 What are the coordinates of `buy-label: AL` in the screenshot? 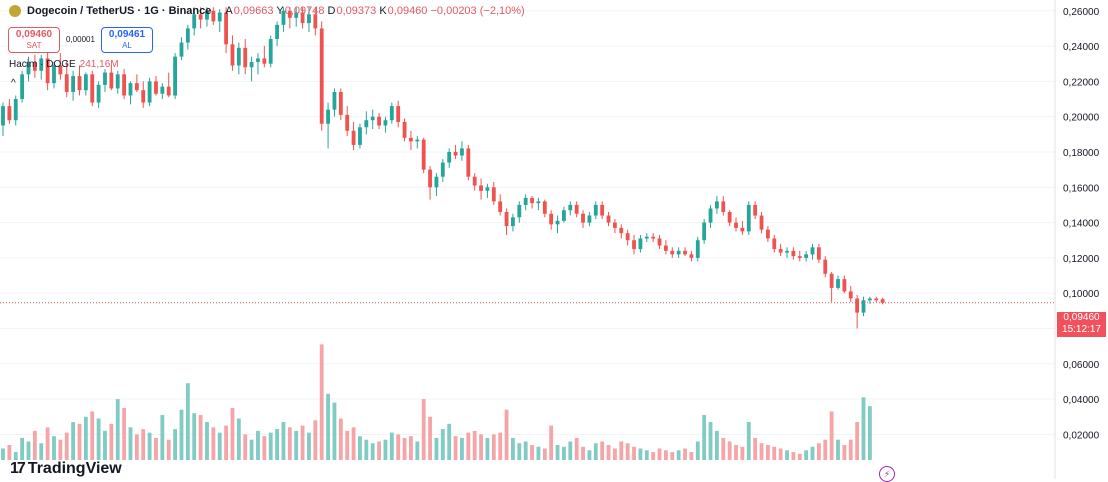 It's located at (127, 45).